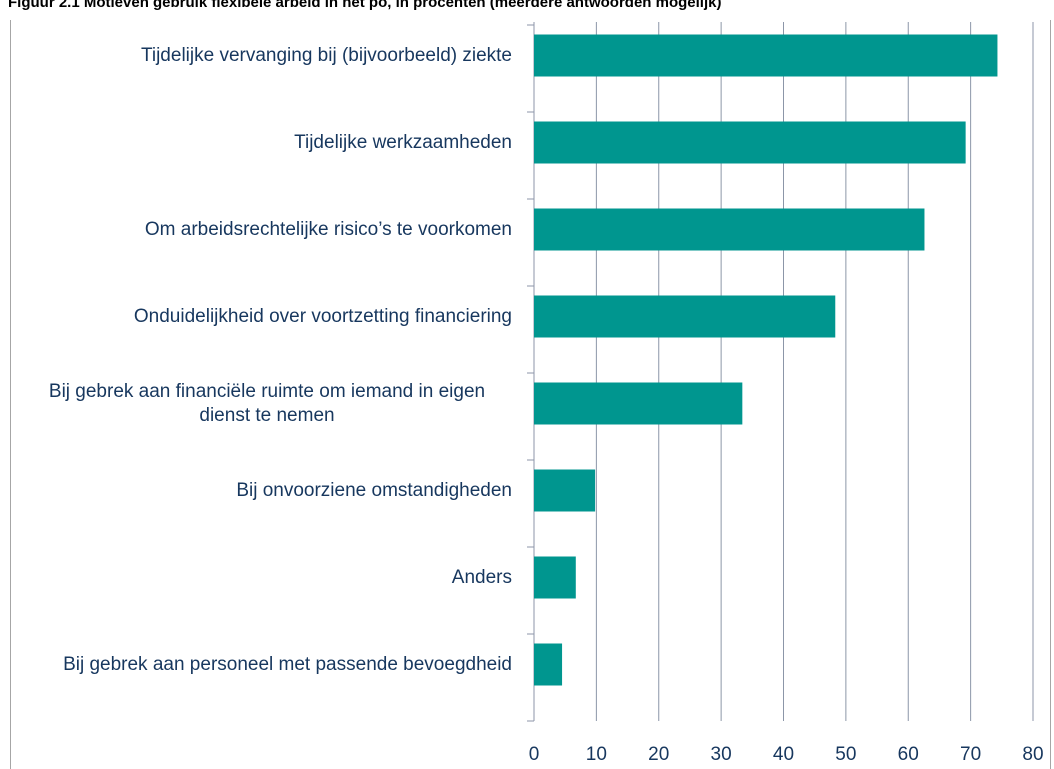  Describe the element at coordinates (658, 754) in the screenshot. I see `x-tick-label: 20` at that location.